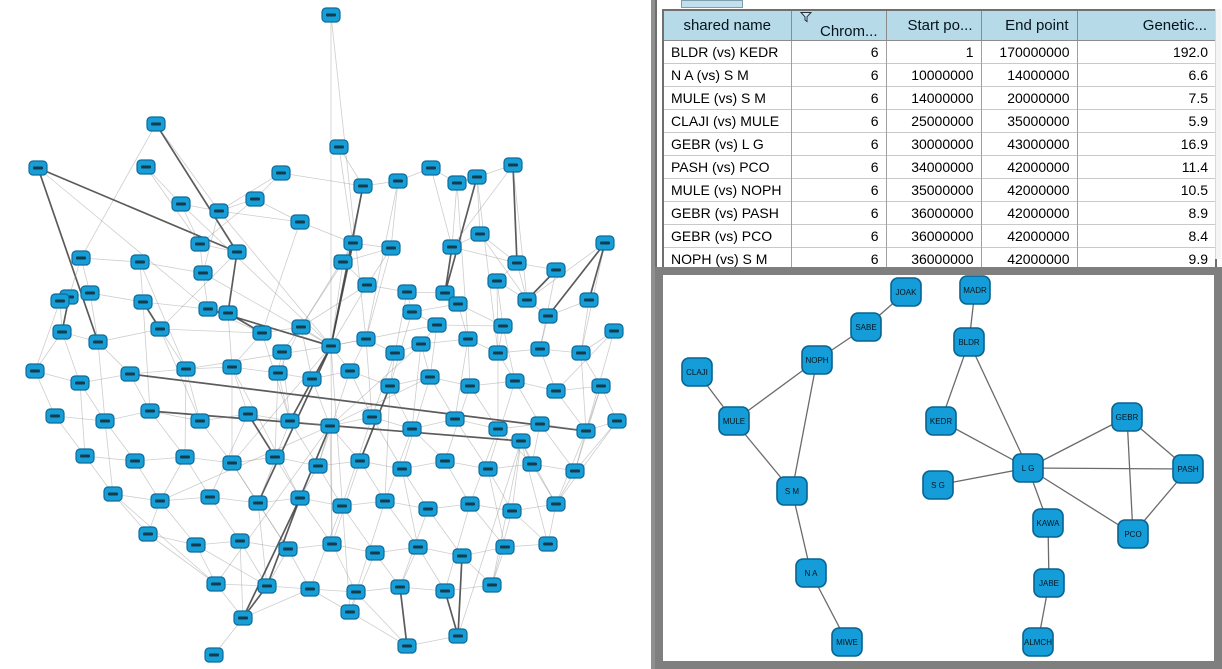  What do you see at coordinates (817, 360) in the screenshot?
I see `graph-node-noph` at bounding box center [817, 360].